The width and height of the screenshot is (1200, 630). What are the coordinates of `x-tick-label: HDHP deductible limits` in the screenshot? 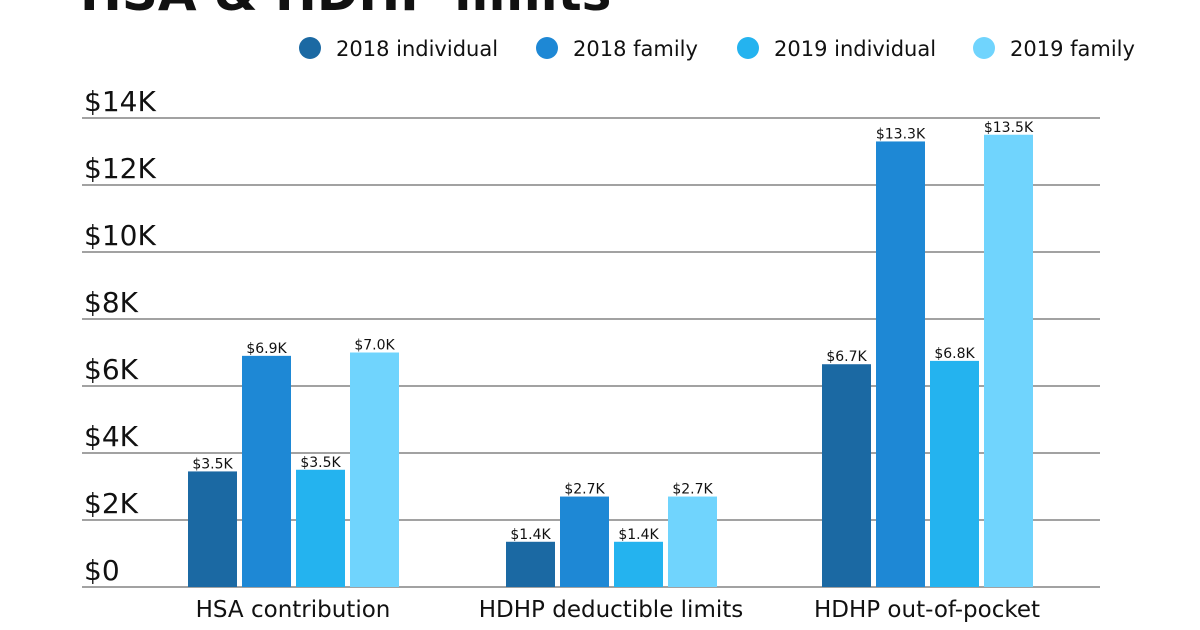 It's located at (611, 610).